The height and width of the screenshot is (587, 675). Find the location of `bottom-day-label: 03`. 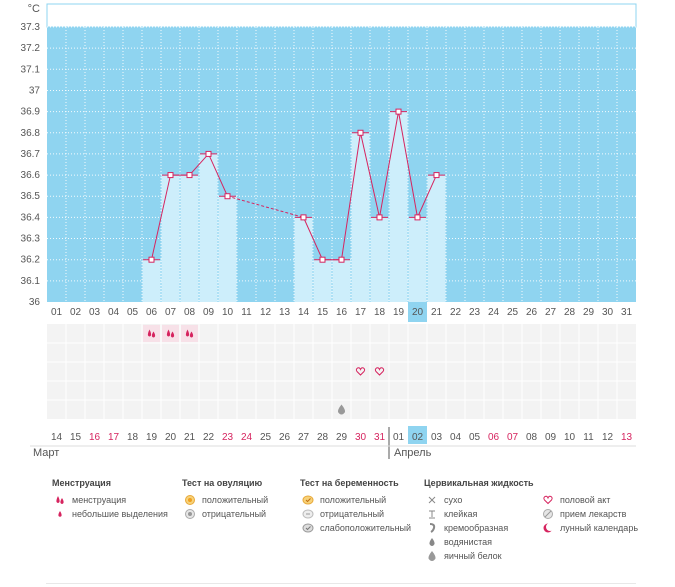

bottom-day-label: 03 is located at coordinates (437, 437).